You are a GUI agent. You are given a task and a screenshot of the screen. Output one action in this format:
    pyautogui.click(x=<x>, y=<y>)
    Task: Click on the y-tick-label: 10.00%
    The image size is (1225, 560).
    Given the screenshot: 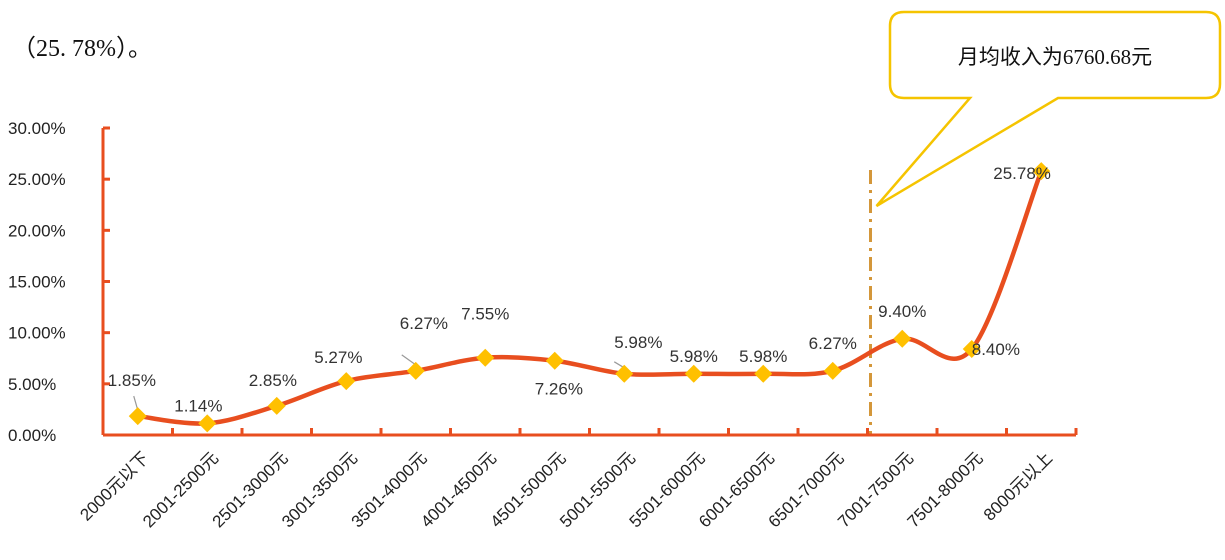 What is the action you would take?
    pyautogui.click(x=37, y=333)
    